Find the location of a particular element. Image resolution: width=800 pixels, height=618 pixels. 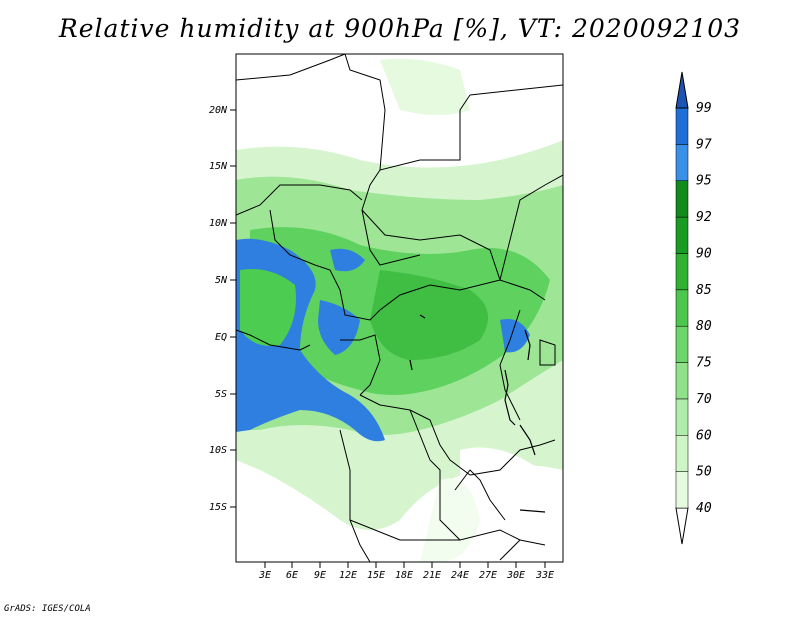

colorbar-label: 80 is located at coordinates (704, 326).